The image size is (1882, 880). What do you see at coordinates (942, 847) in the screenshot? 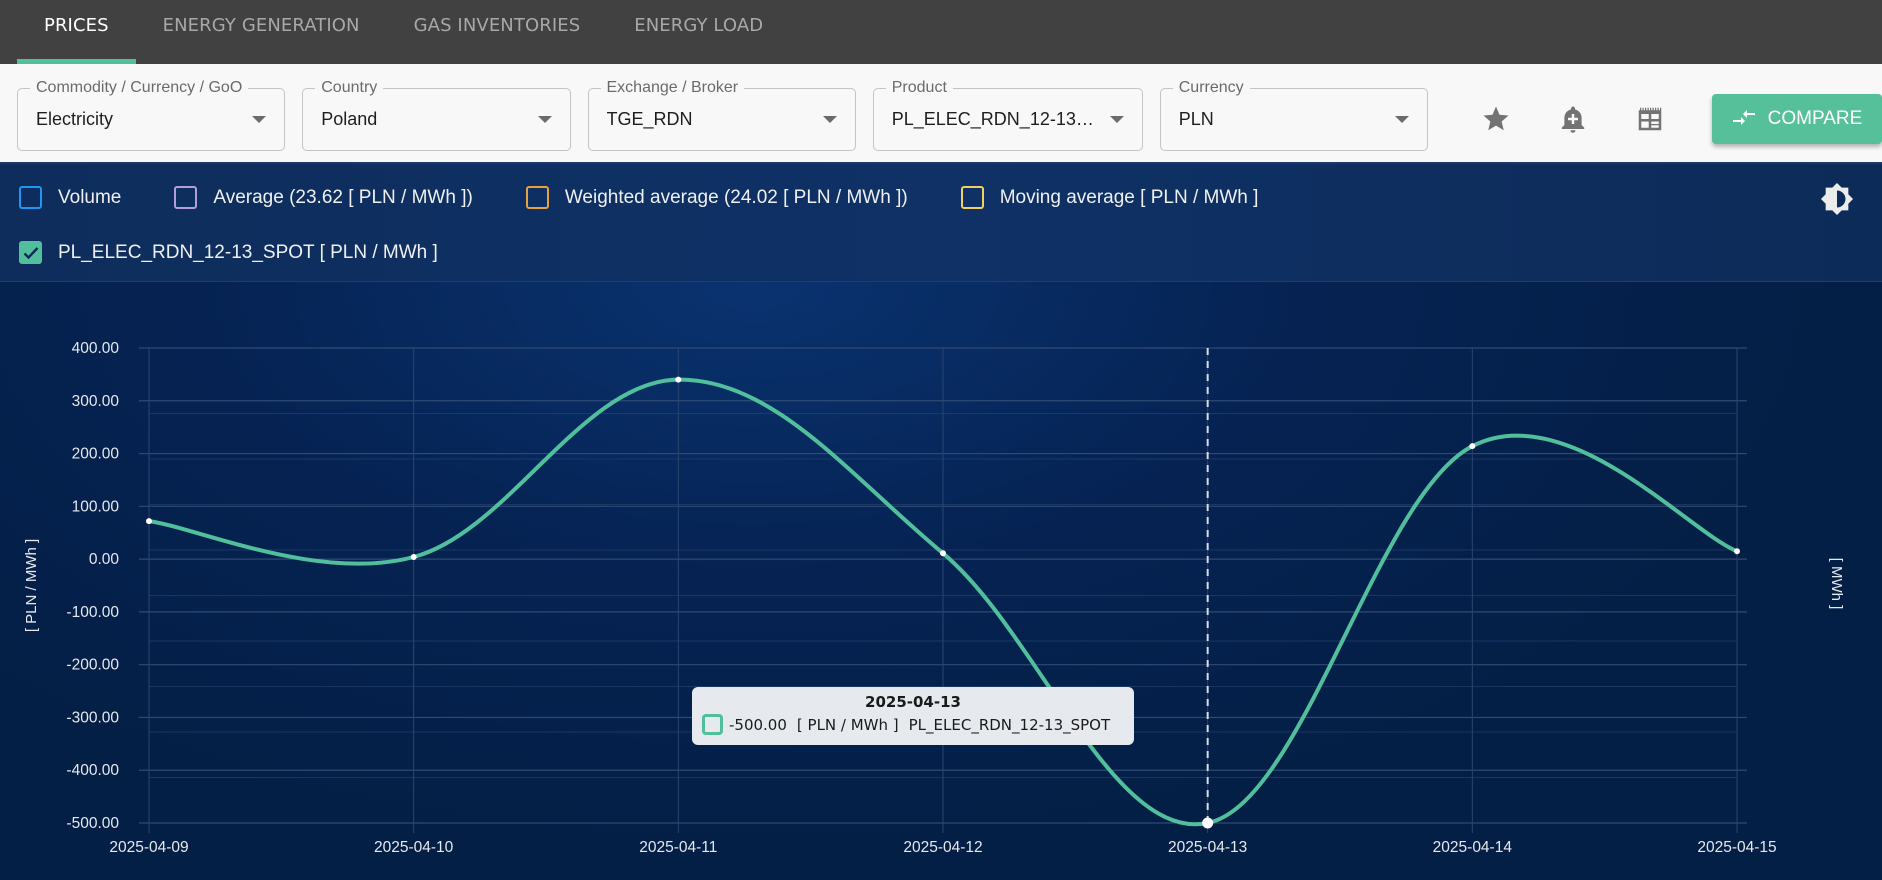
I see `x-tick-label: 2025-04-12` at bounding box center [942, 847].